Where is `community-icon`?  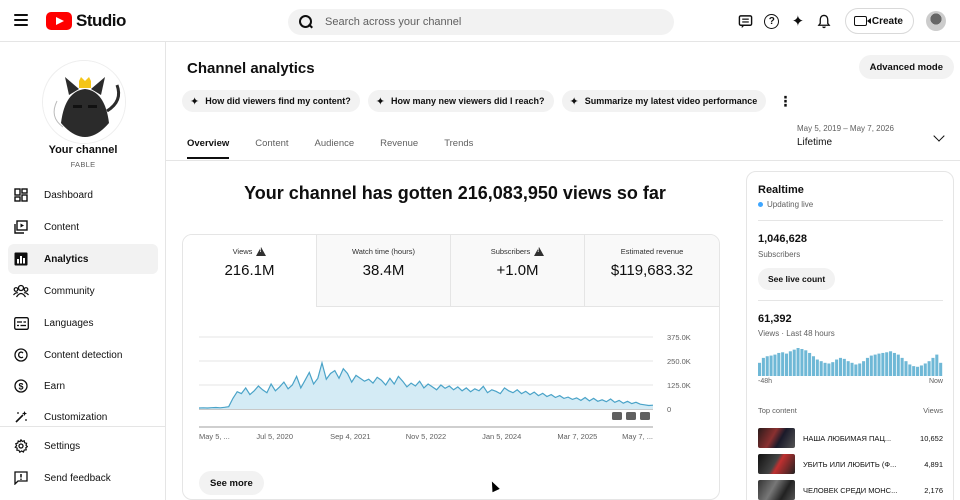 community-icon is located at coordinates (21, 291).